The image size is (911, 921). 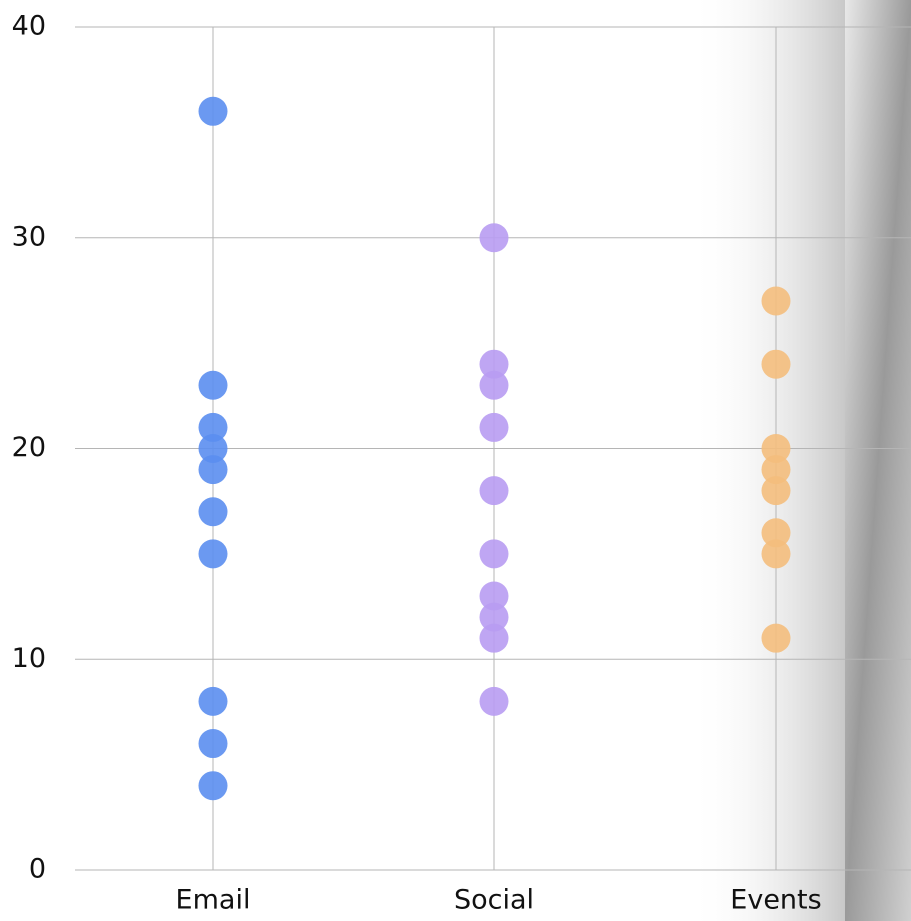 I want to click on y-tick-label: 30, so click(x=29, y=236).